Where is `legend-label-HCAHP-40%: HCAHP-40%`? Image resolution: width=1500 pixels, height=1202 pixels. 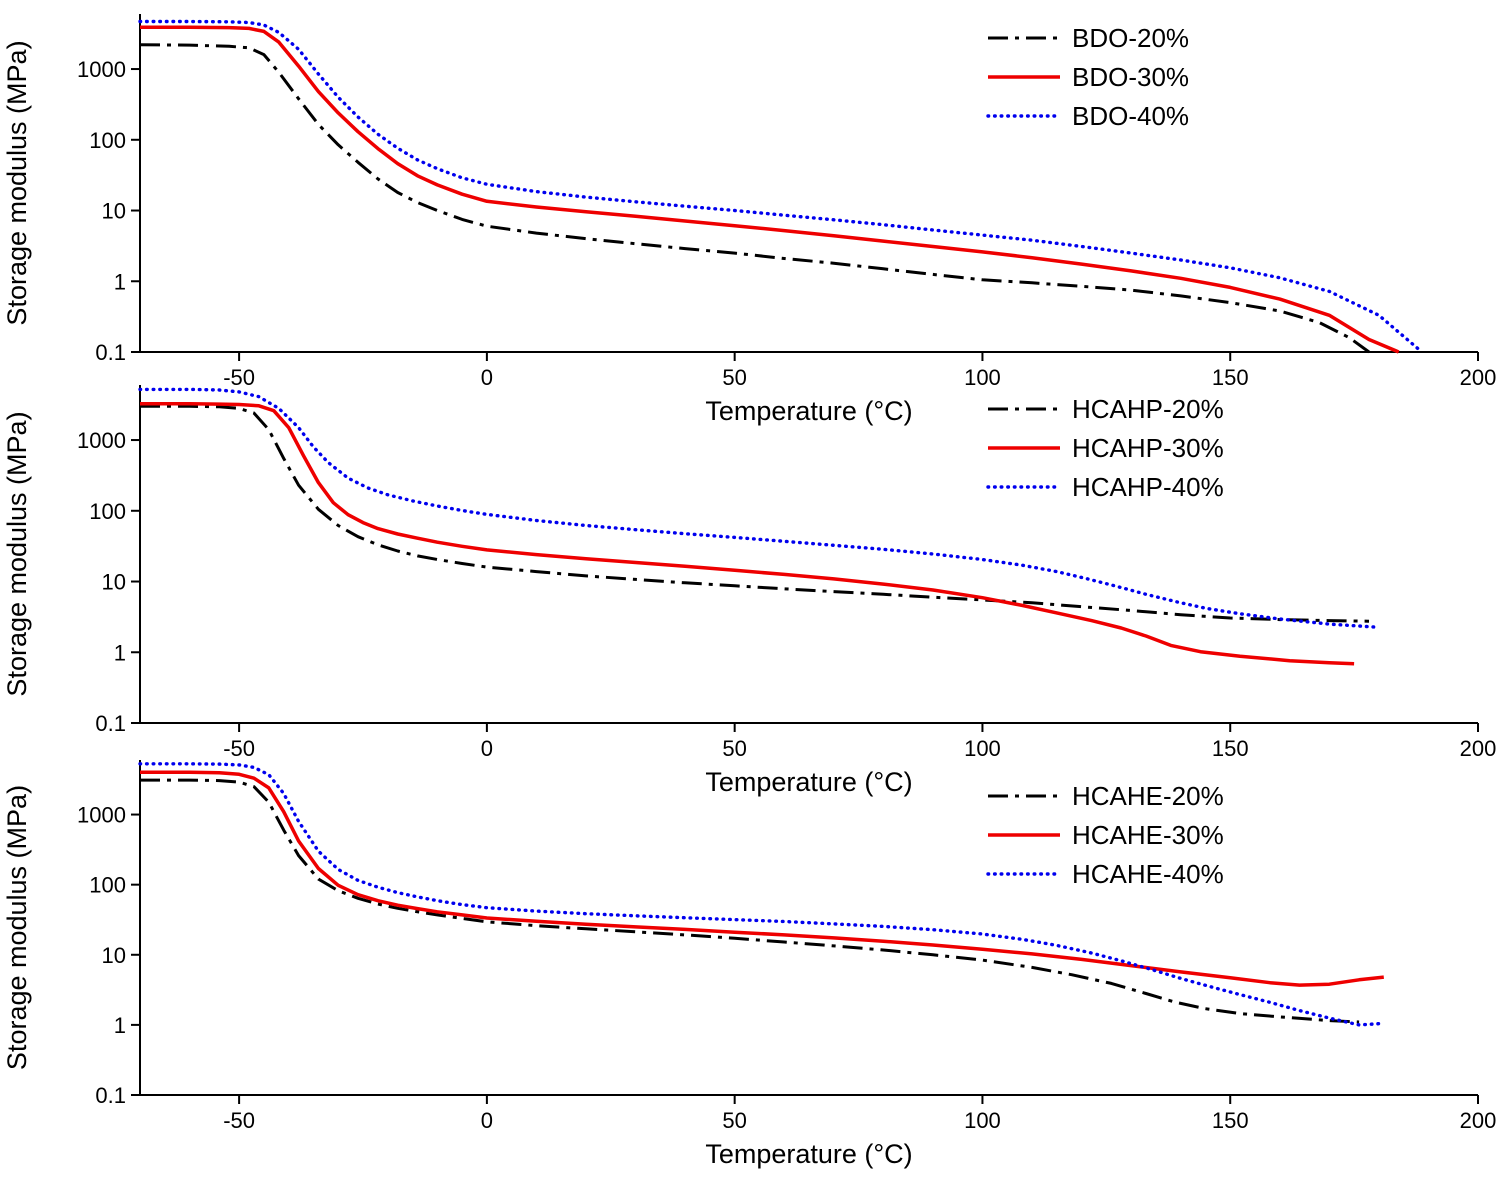
legend-label-HCAHP-40%: HCAHP-40% is located at coordinates (1148, 487).